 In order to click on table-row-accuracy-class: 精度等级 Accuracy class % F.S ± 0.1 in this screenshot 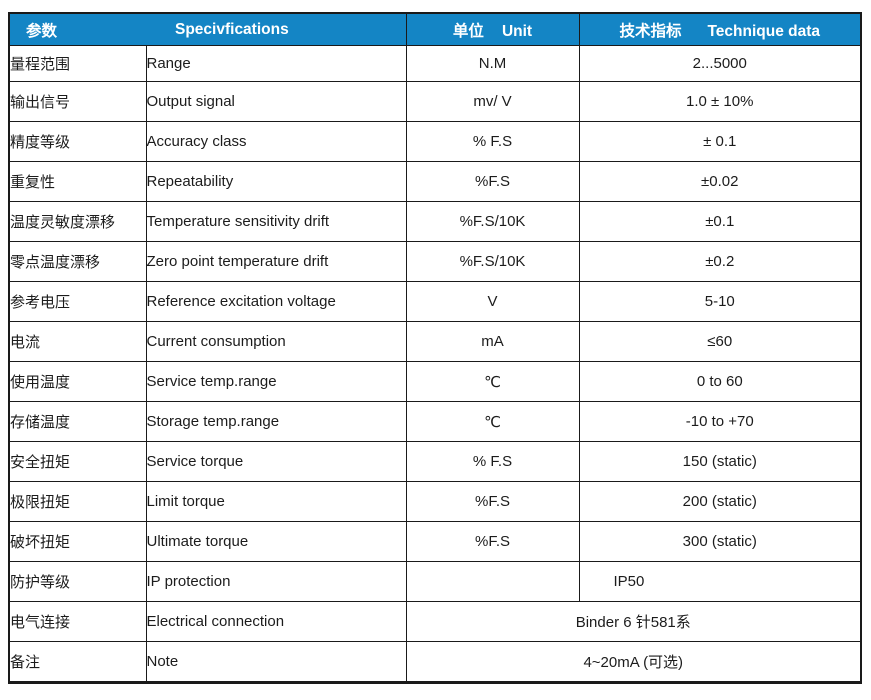, I will do `click(435, 141)`.